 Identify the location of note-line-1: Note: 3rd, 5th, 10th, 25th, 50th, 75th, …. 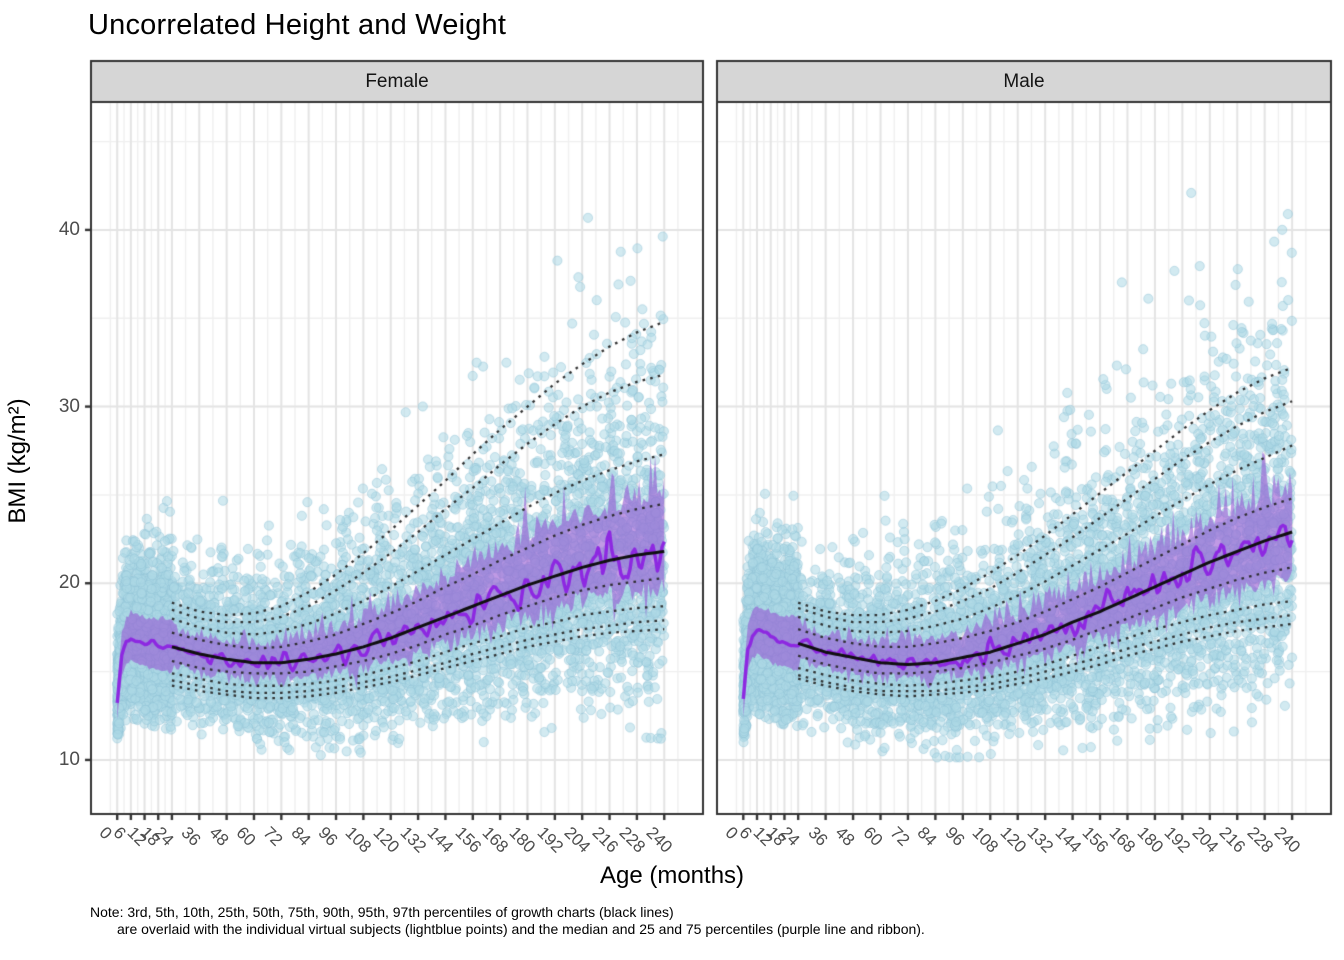
(382, 912).